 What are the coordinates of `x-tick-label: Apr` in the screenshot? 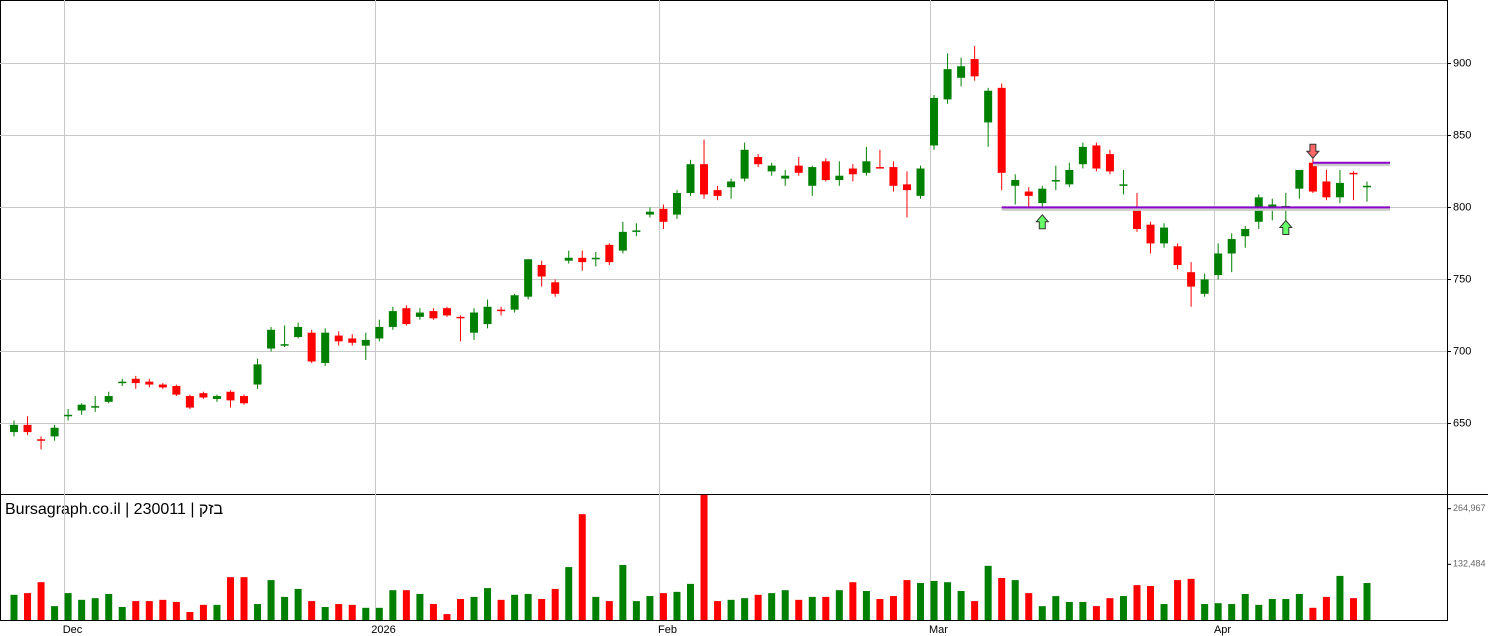 It's located at (1222, 630).